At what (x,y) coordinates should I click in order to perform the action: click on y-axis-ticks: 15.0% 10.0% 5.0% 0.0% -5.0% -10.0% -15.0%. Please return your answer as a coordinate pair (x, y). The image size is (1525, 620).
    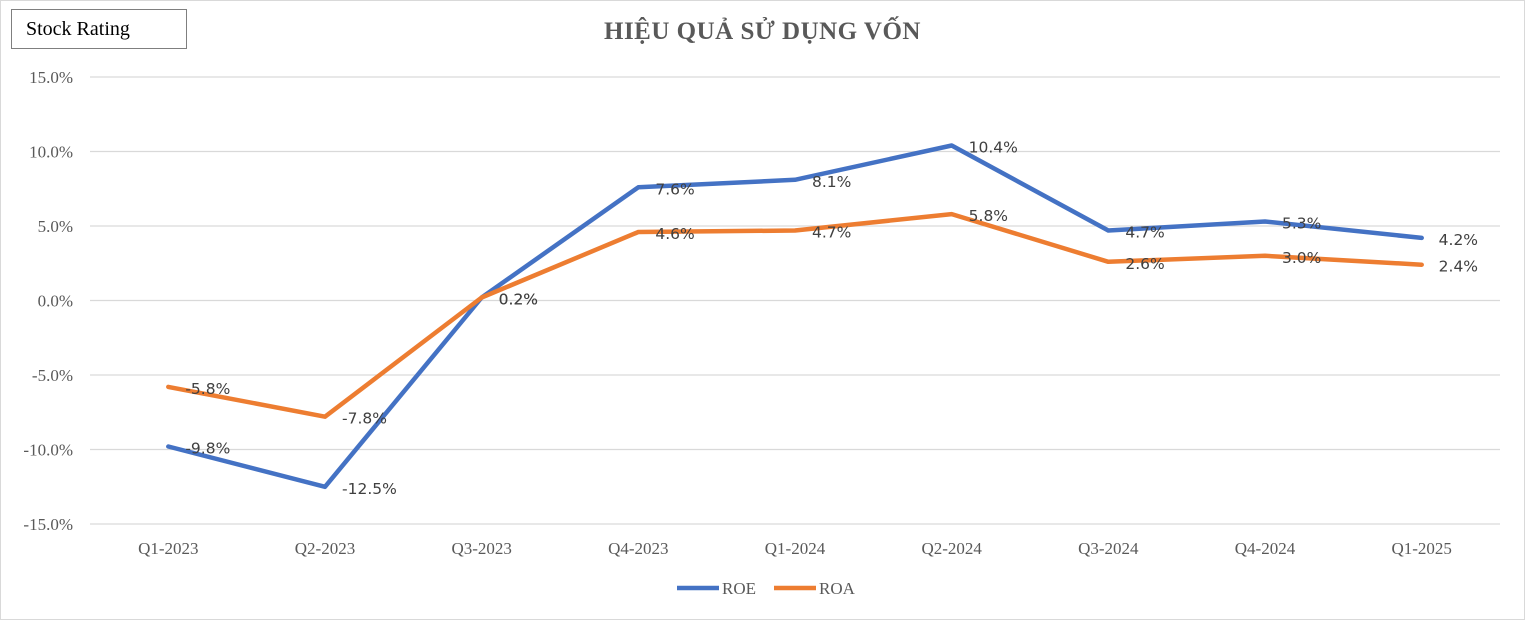
    Looking at the image, I should click on (48, 301).